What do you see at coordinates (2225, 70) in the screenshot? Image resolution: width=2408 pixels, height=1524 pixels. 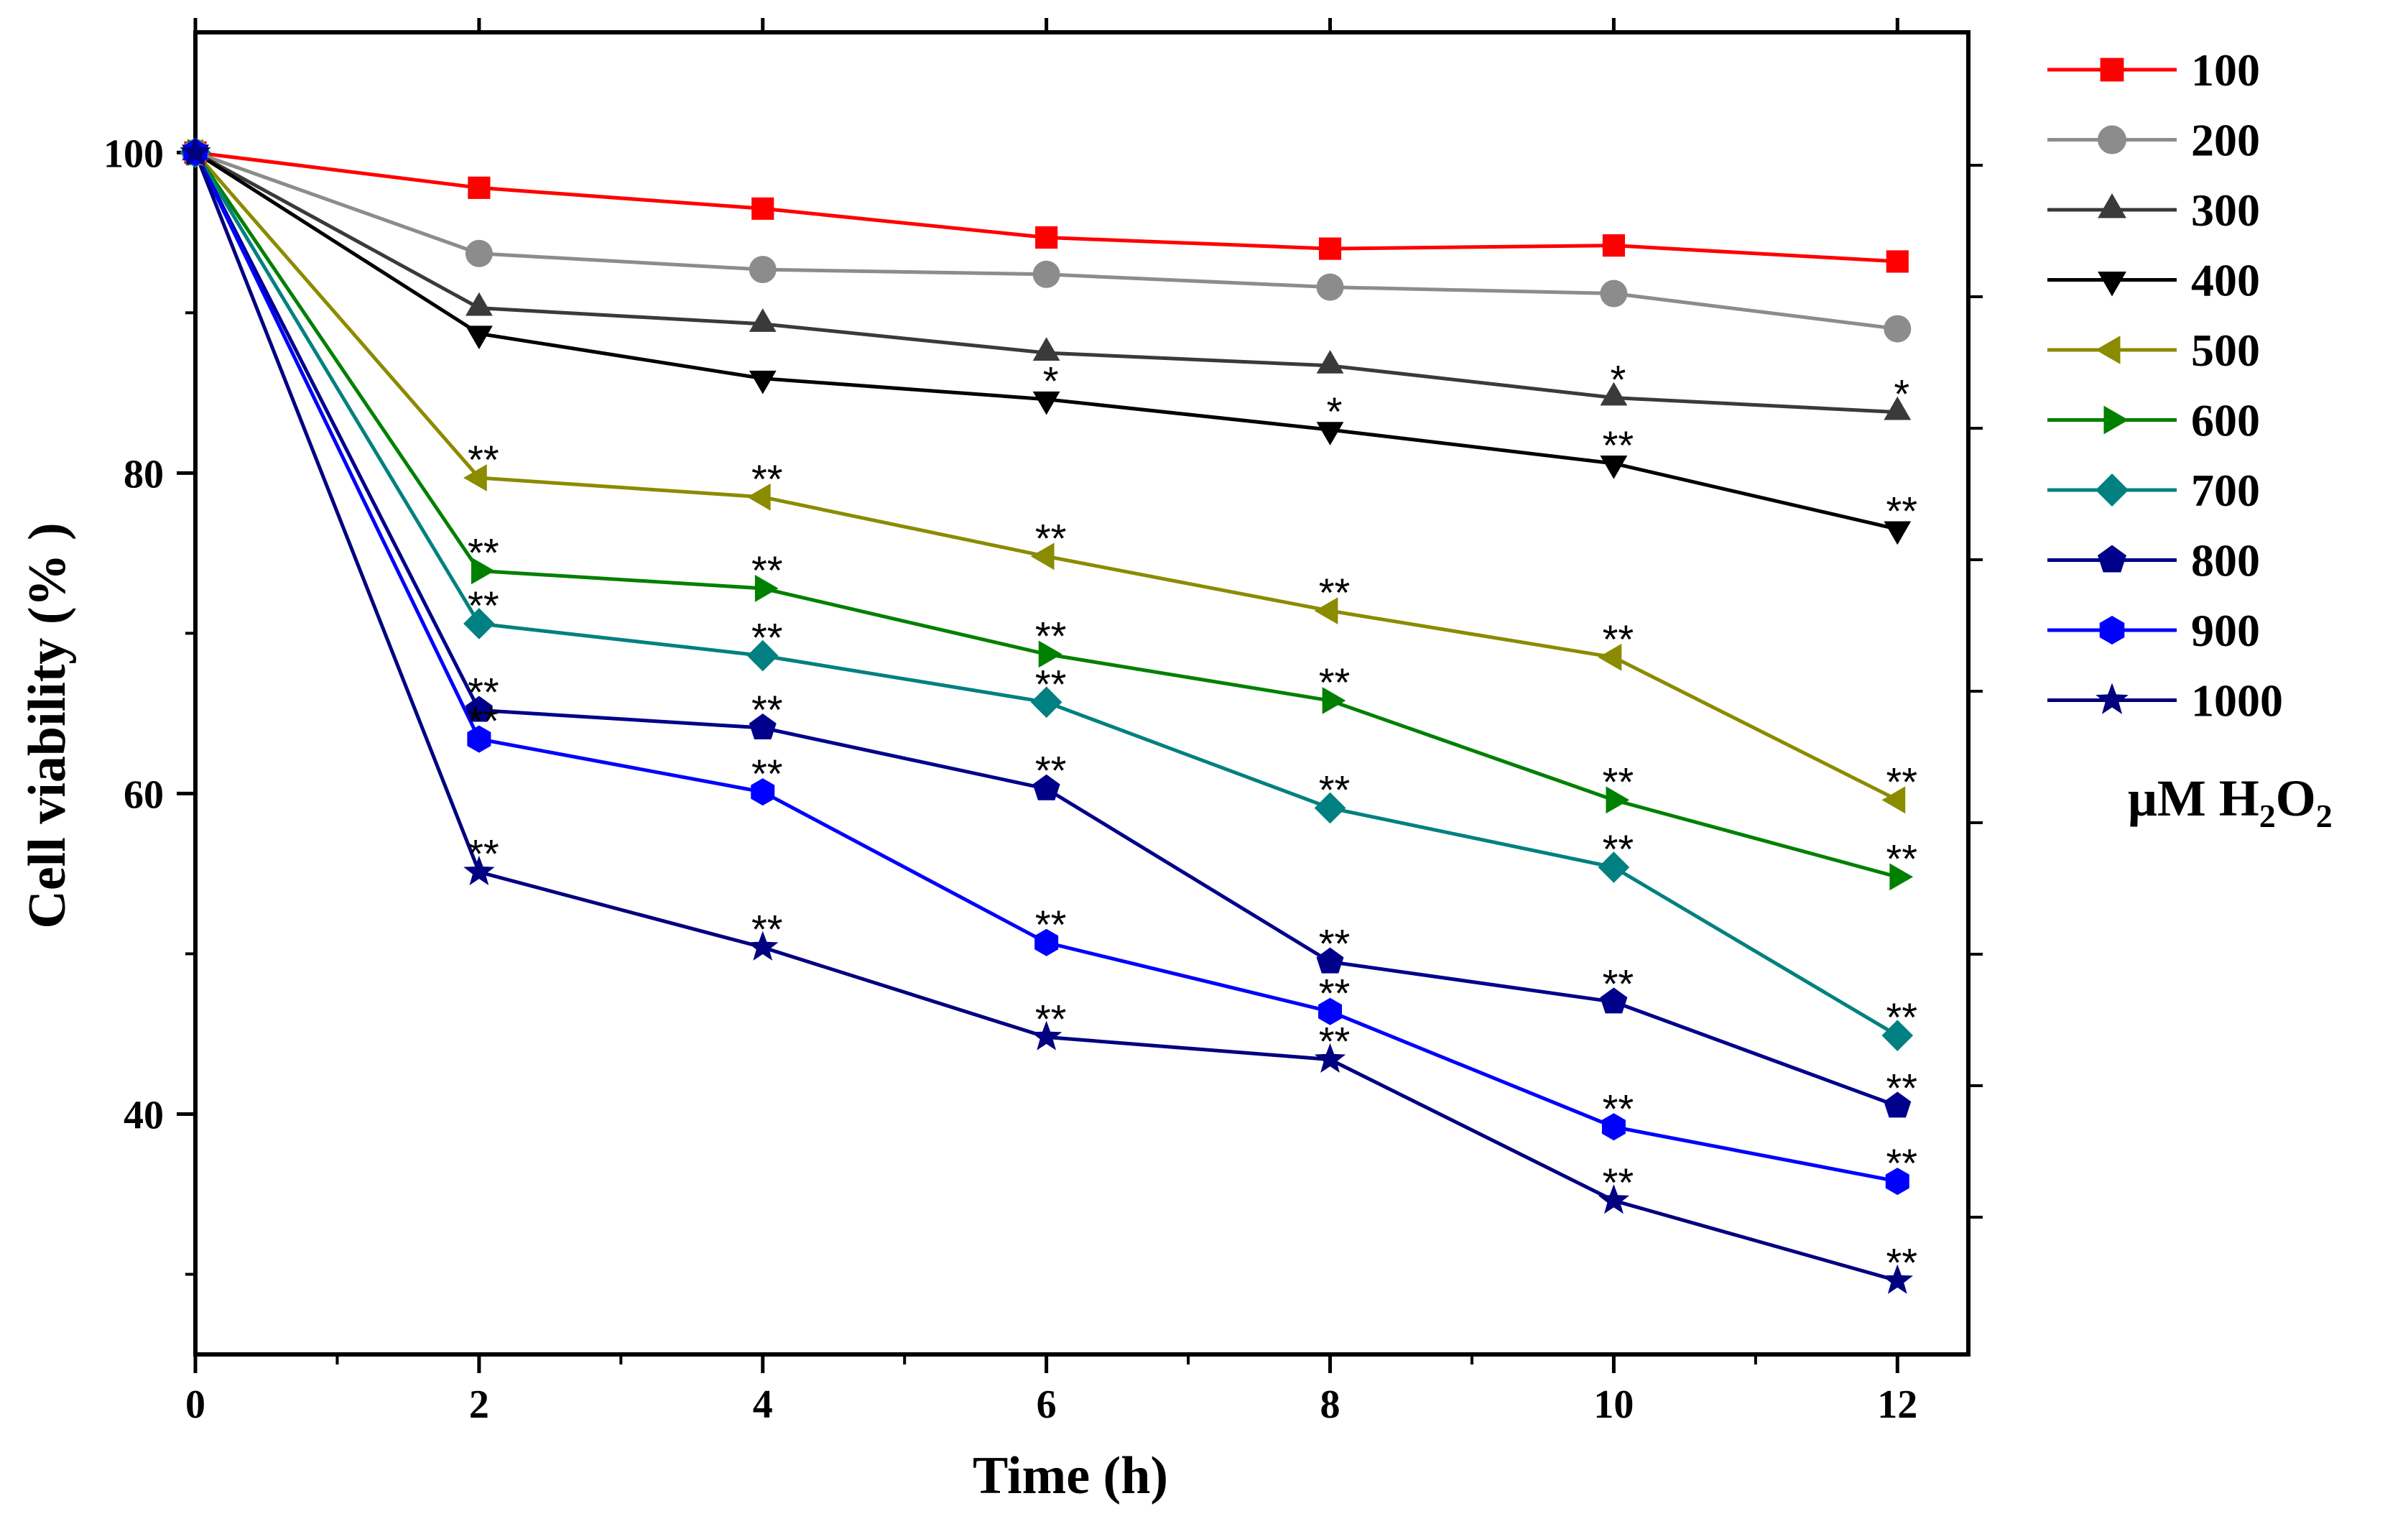 I see `legend-label: 100` at bounding box center [2225, 70].